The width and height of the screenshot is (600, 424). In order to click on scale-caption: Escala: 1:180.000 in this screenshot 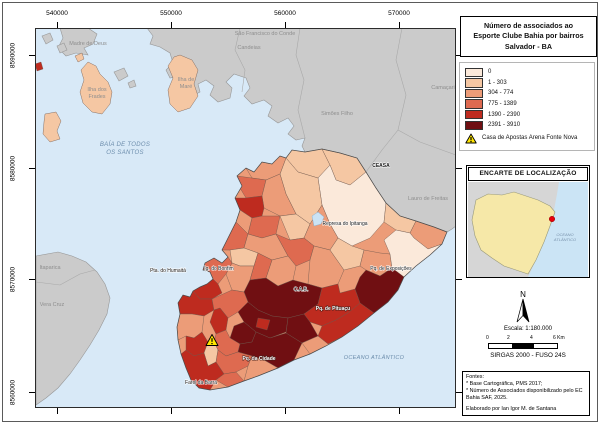, I will do `click(528, 329)`.